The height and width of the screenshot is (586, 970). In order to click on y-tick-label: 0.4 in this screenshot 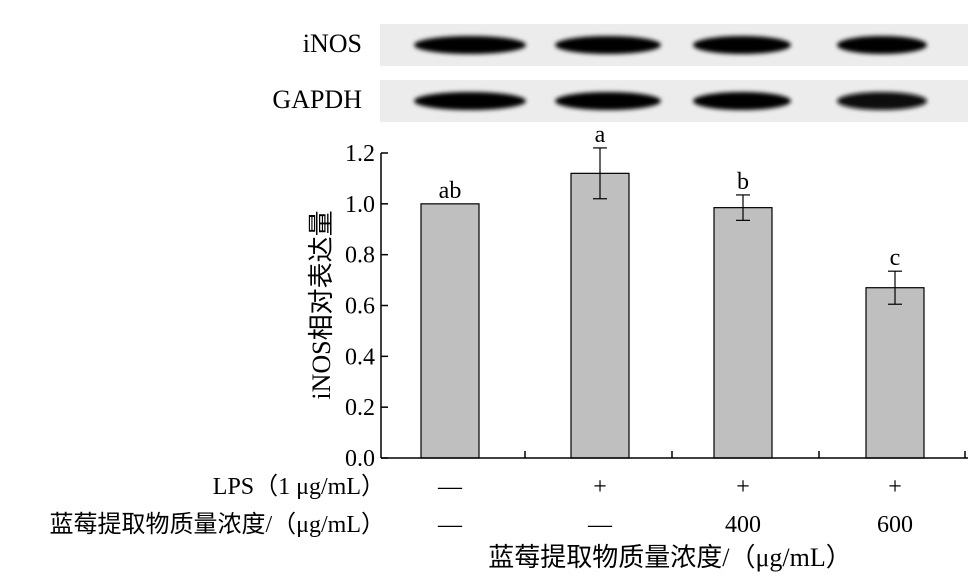, I will do `click(360, 357)`.